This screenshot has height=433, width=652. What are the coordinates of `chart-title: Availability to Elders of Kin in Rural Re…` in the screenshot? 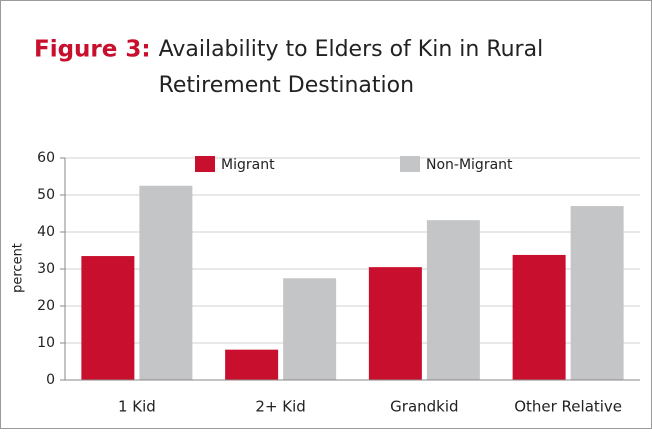 It's located at (351, 67).